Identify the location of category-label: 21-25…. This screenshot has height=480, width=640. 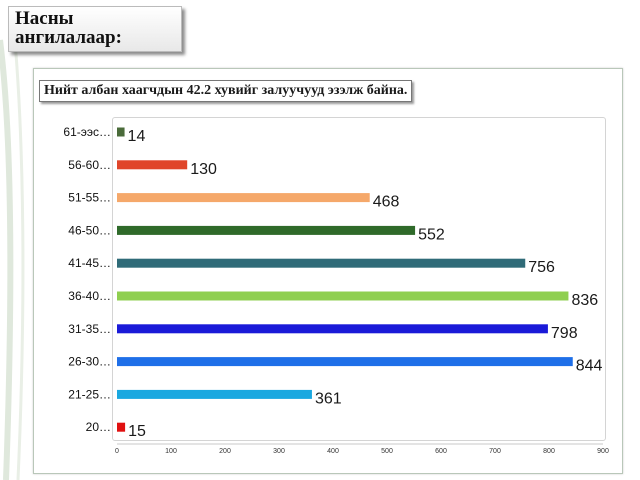
(89, 394).